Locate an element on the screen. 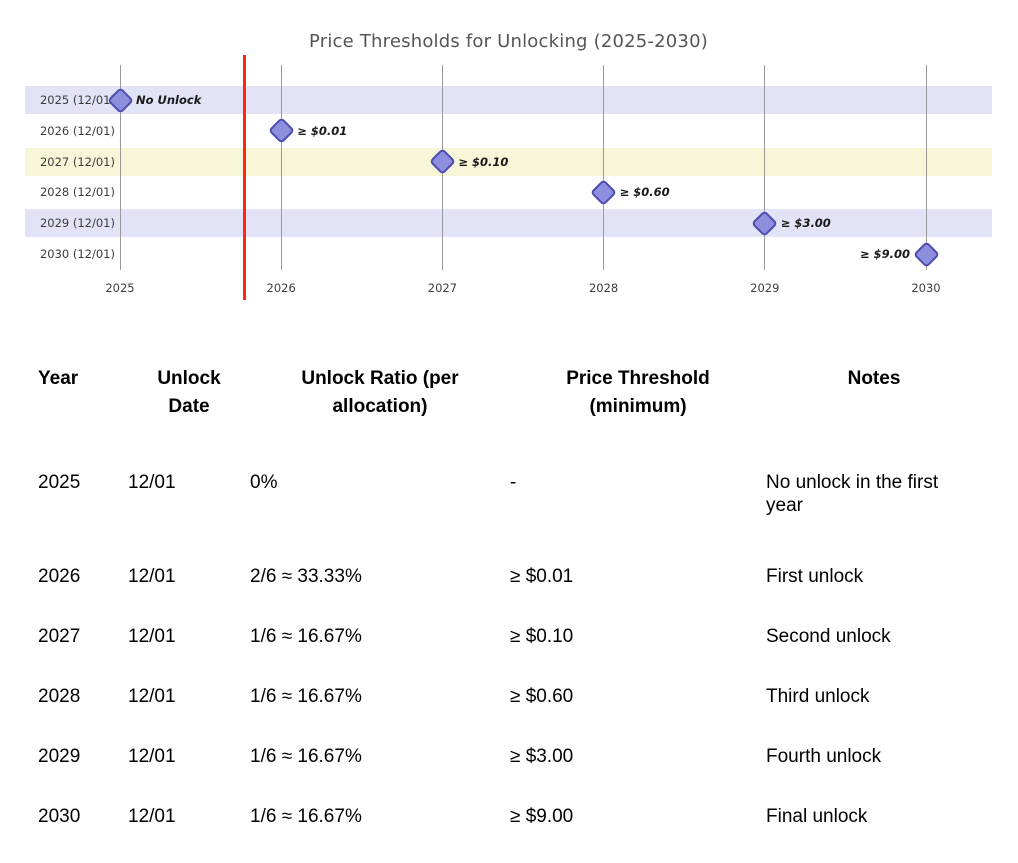  table-header-cell: Price Threshold (minimum) is located at coordinates (638, 393).